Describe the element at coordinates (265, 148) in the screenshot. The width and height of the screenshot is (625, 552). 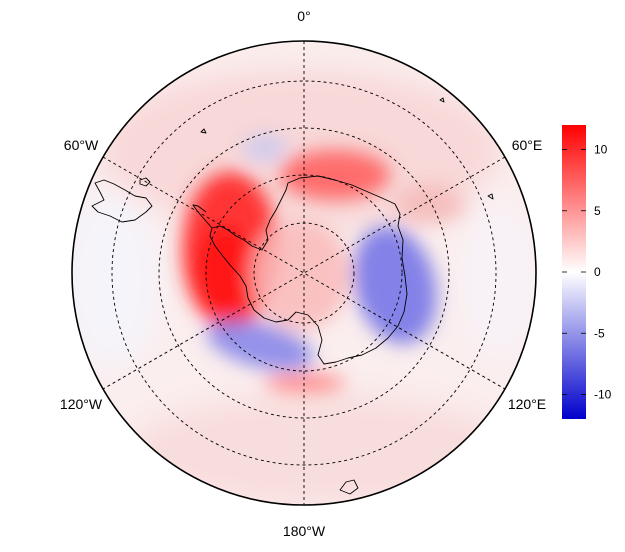
I see `anomaly-upper-blue` at that location.